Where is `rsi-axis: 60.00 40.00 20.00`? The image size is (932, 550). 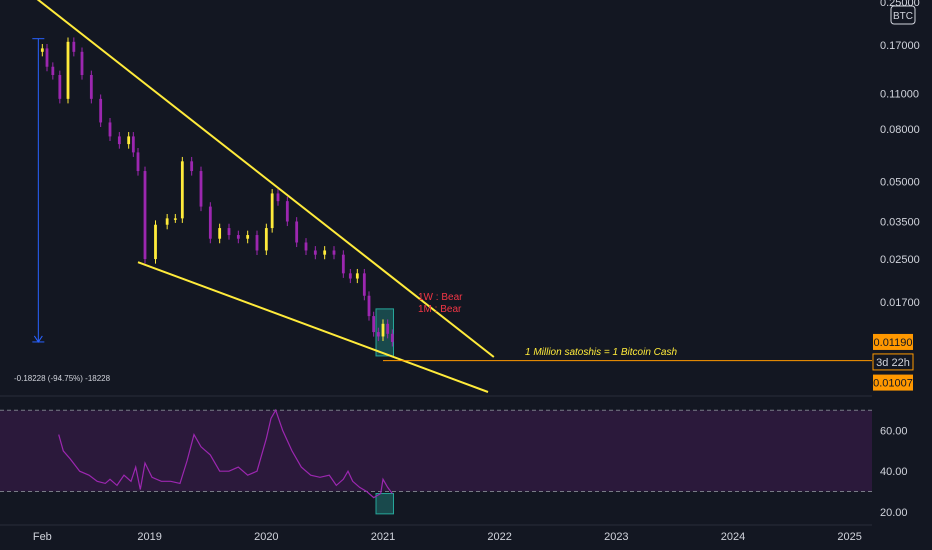
rsi-axis: 60.00 40.00 20.00 is located at coordinates (894, 472).